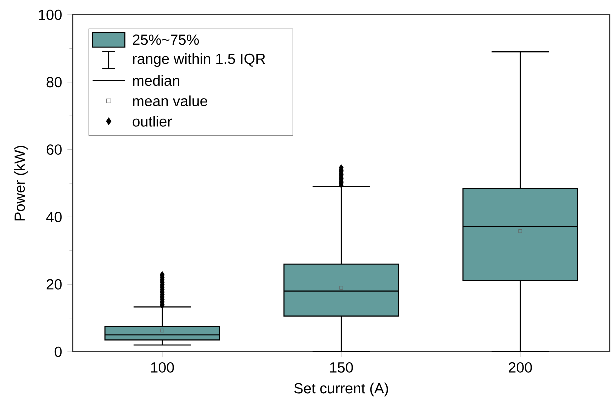  What do you see at coordinates (54, 149) in the screenshot?
I see `y-tick-label: 60` at bounding box center [54, 149].